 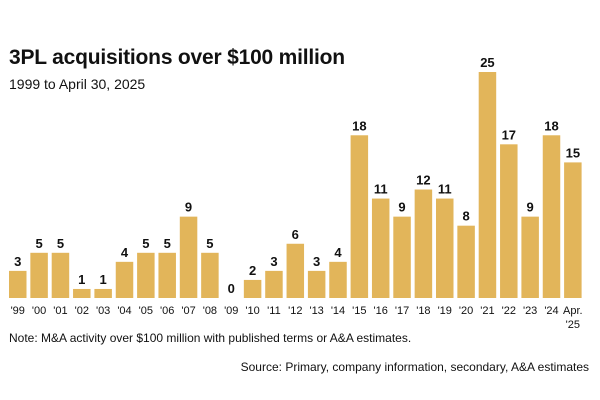 I want to click on data-label-23: 17, so click(x=509, y=134).